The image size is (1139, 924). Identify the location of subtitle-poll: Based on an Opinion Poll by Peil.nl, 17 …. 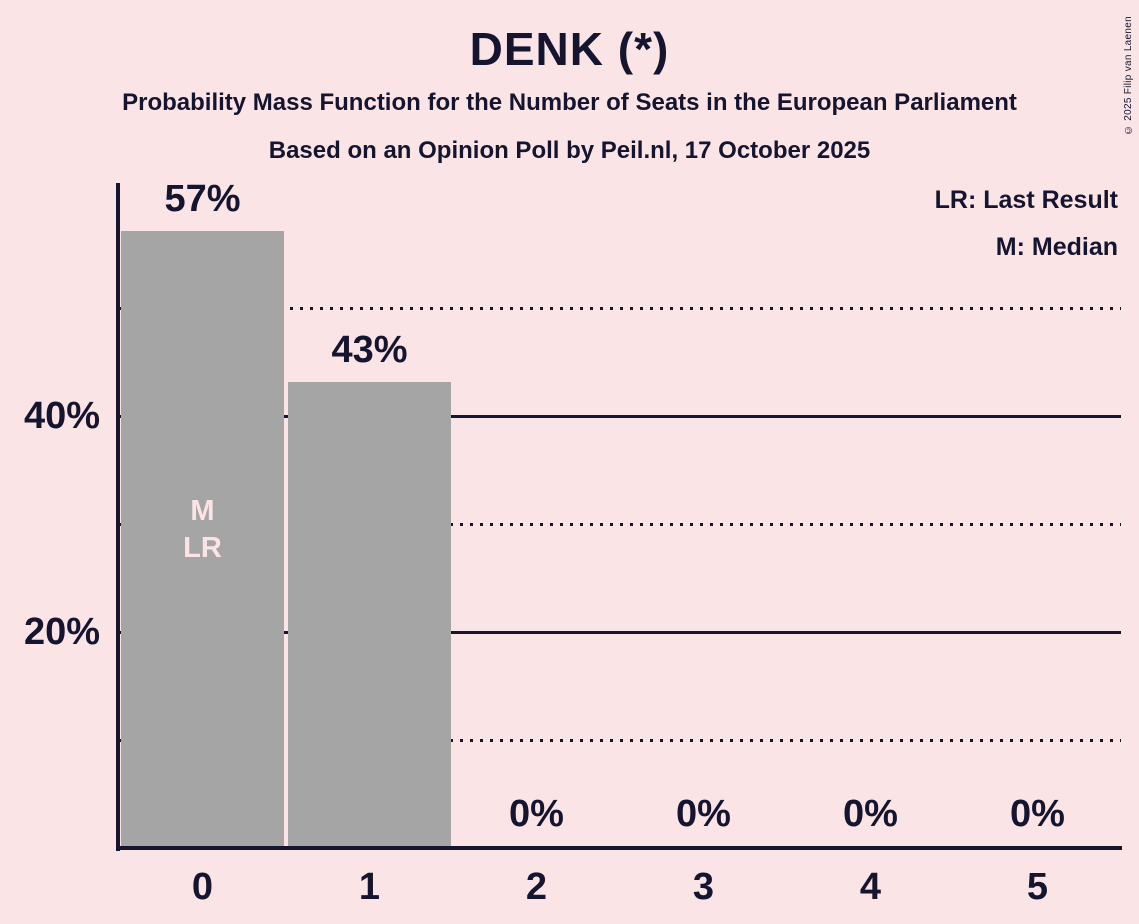
(569, 150).